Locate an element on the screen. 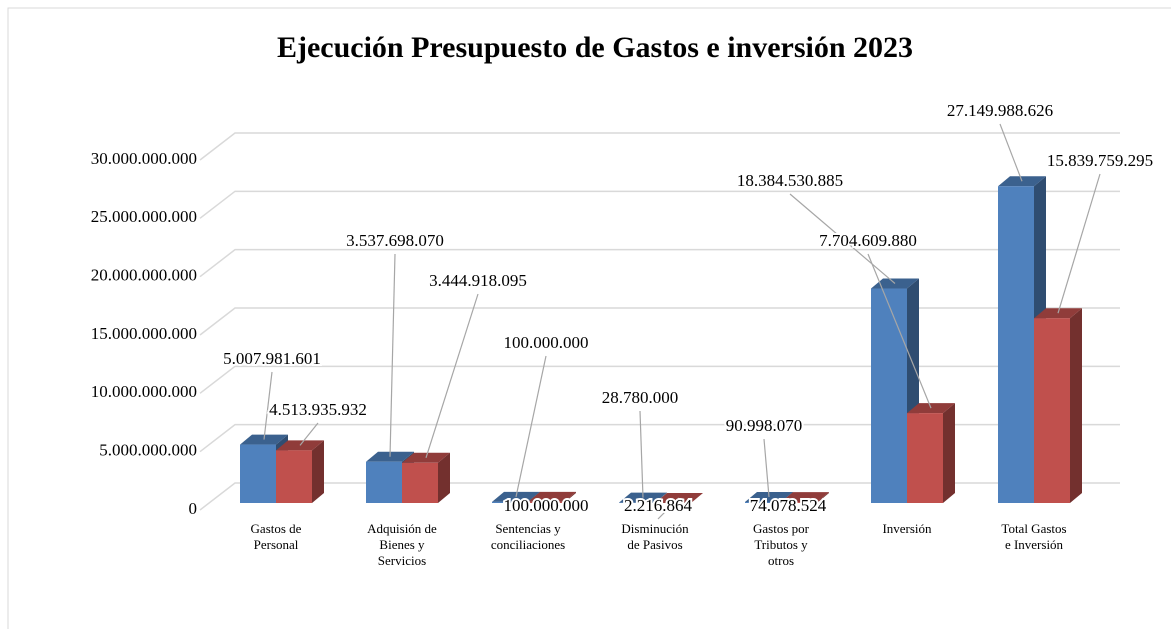 The height and width of the screenshot is (629, 1171). x-tick-label-line: conciliaciones is located at coordinates (528, 544).